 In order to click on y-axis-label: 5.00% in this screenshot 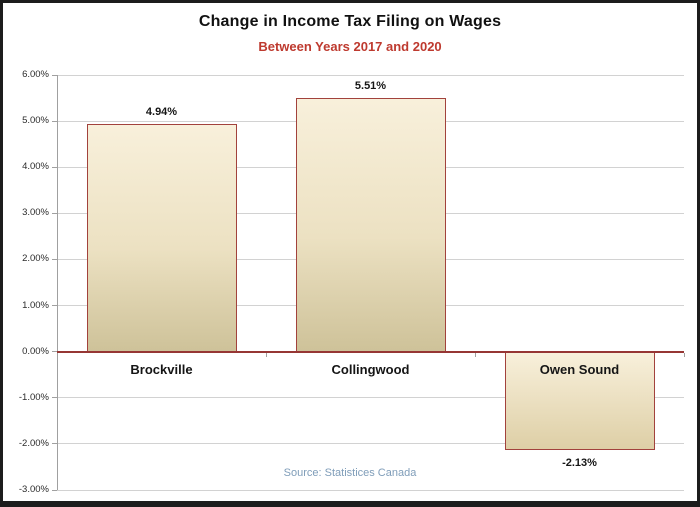, I will do `click(35, 121)`.